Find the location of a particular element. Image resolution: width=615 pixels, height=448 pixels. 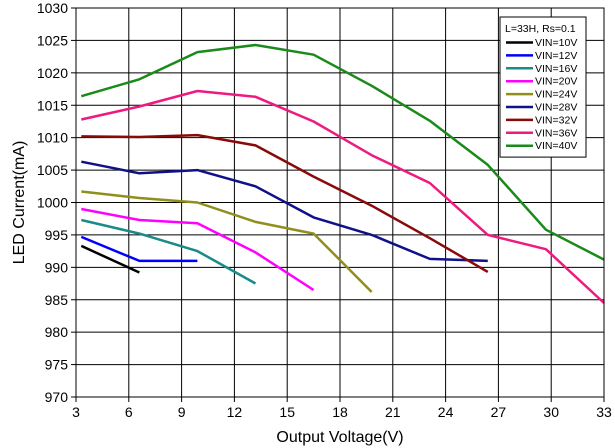

x-tick-label: 9 is located at coordinates (182, 412).